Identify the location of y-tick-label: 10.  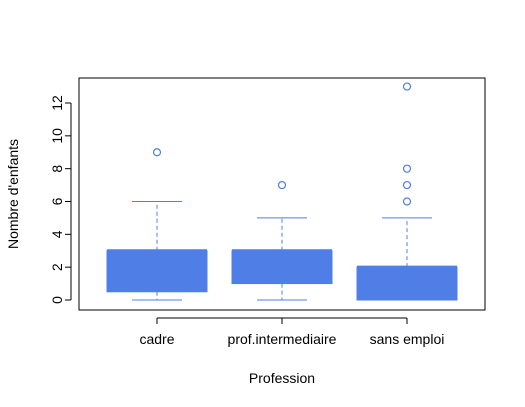
(57, 136).